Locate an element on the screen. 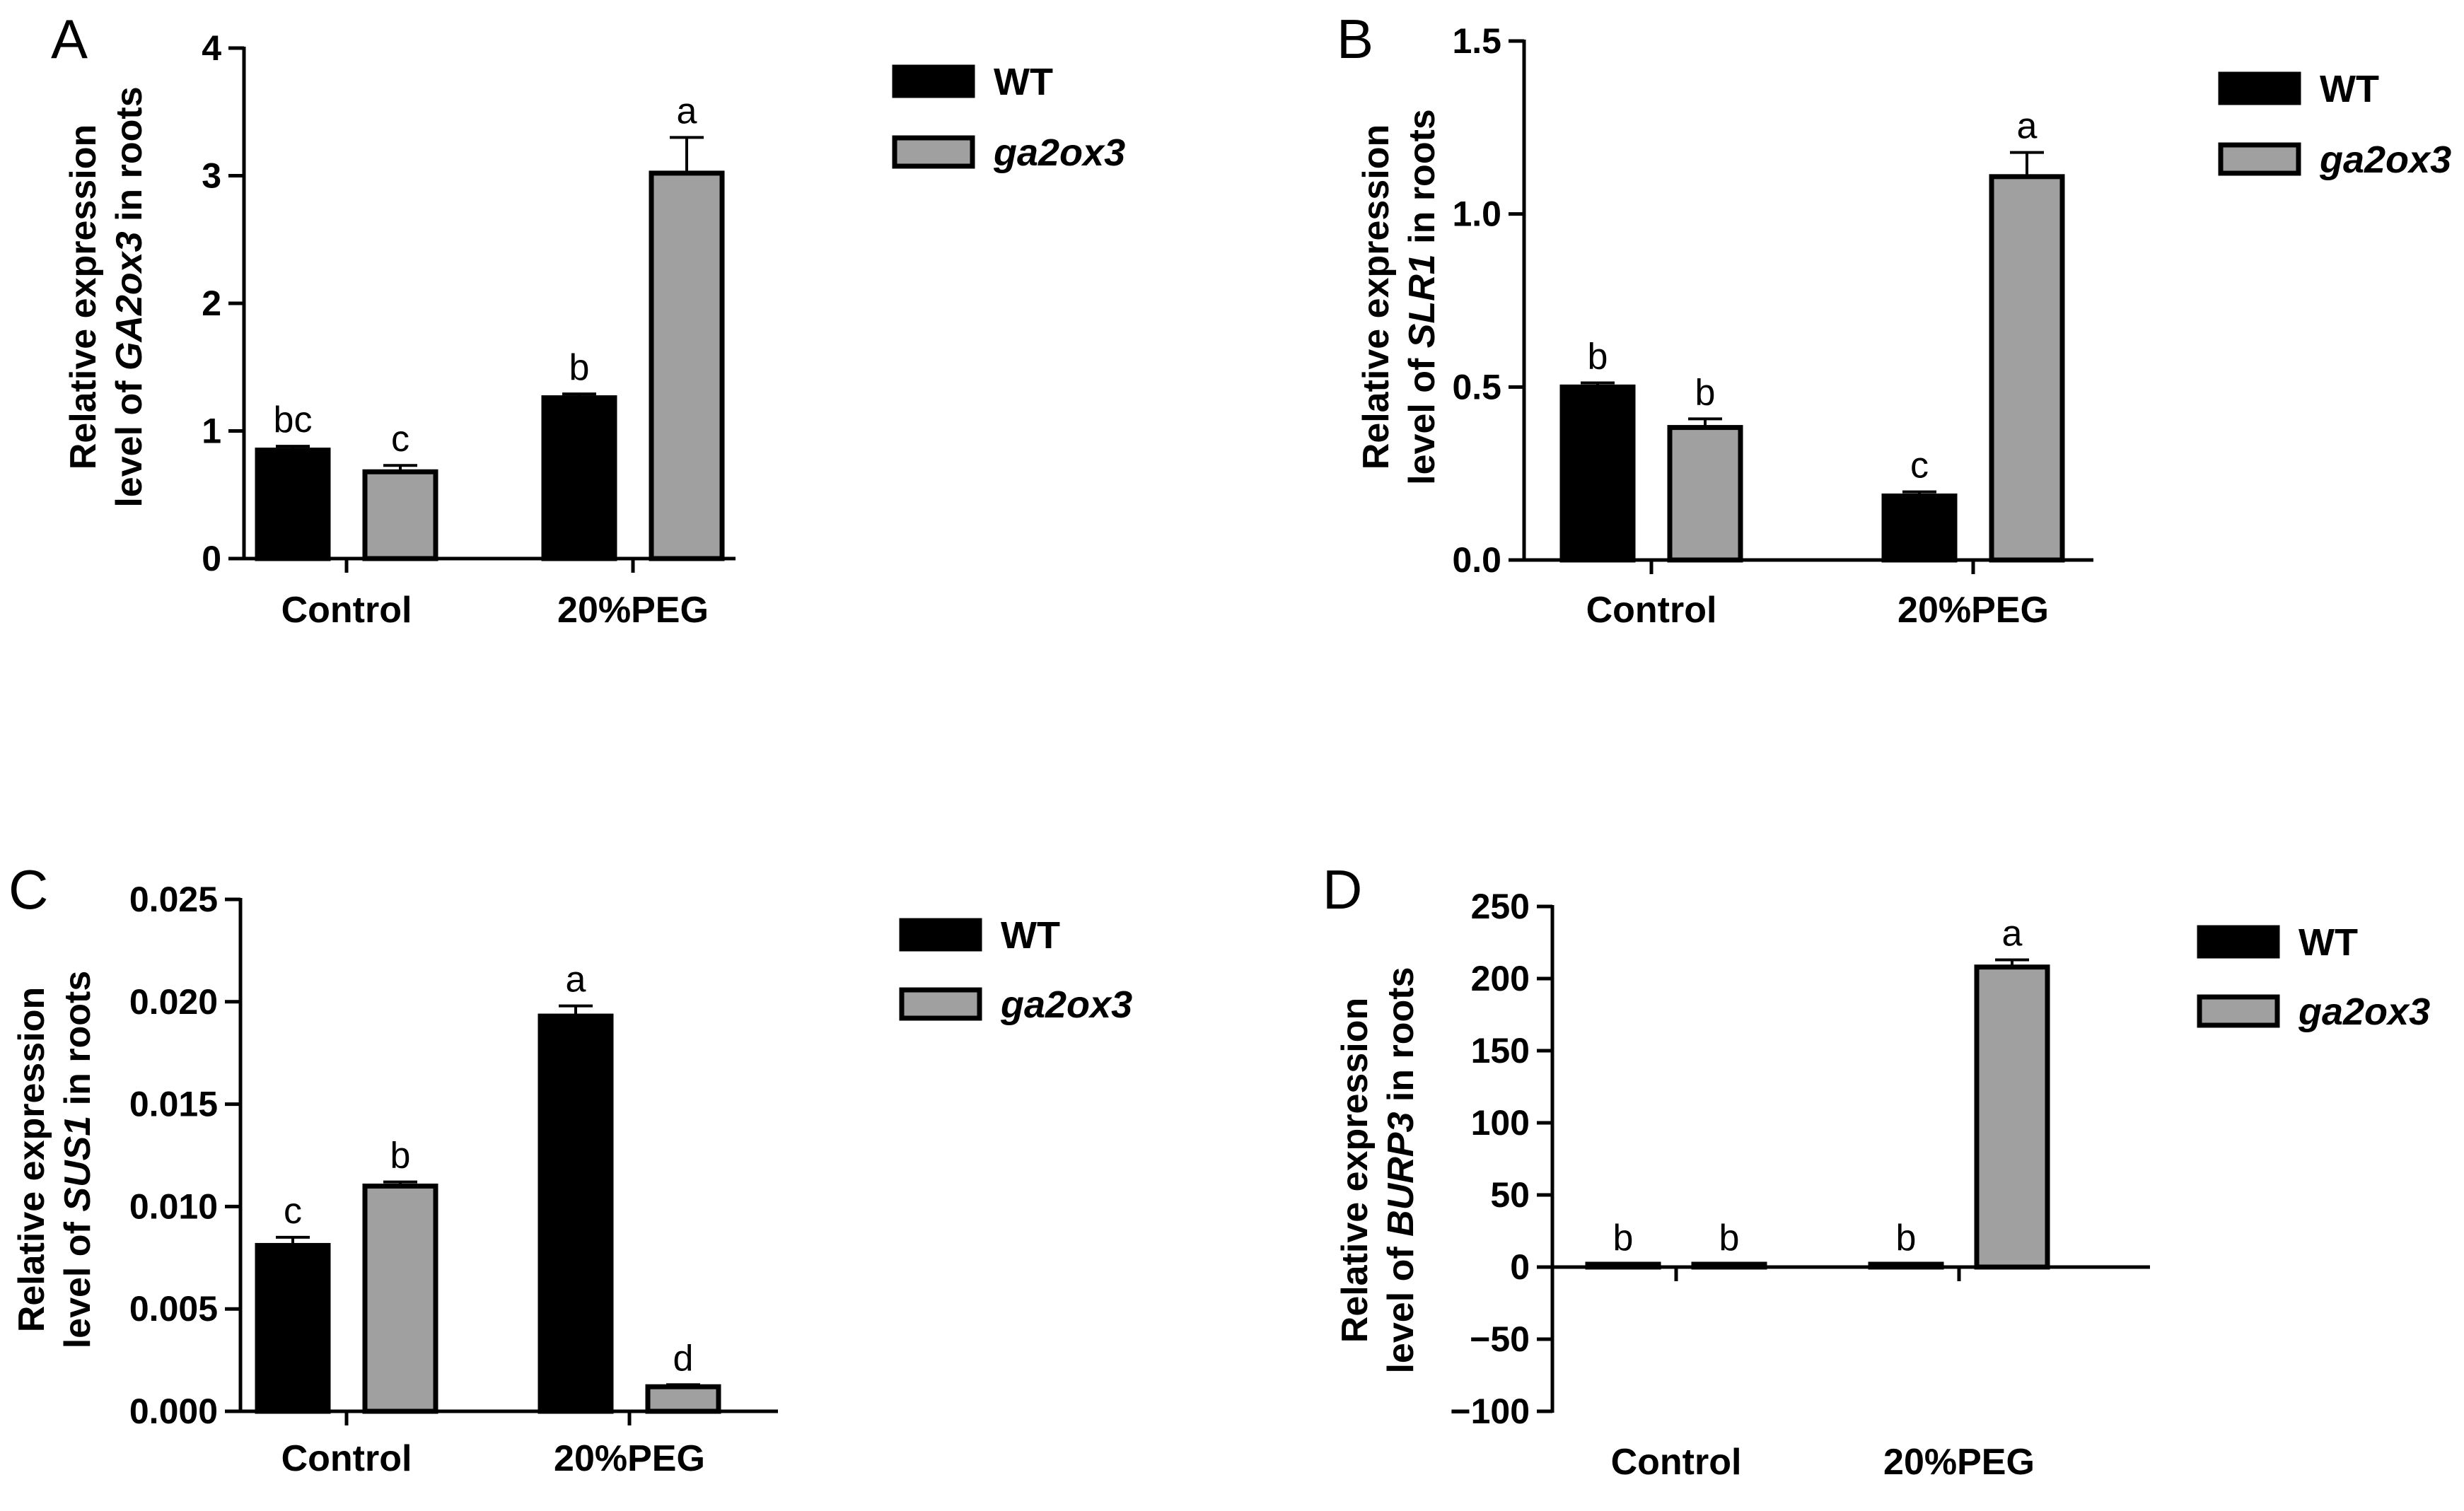  y-tick-label: 0.5 is located at coordinates (1476, 387).